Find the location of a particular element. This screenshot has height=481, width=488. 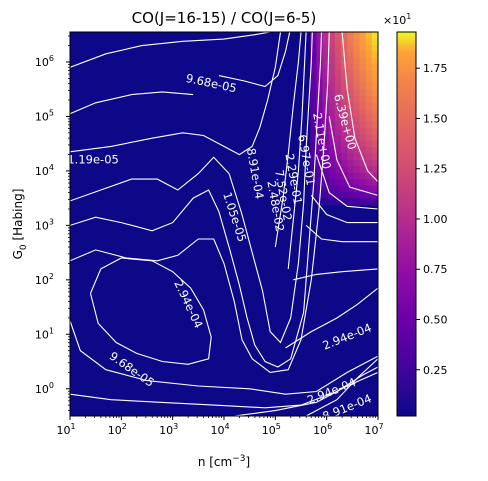

colorbar-tick-label: 0.75 is located at coordinates (435, 269).